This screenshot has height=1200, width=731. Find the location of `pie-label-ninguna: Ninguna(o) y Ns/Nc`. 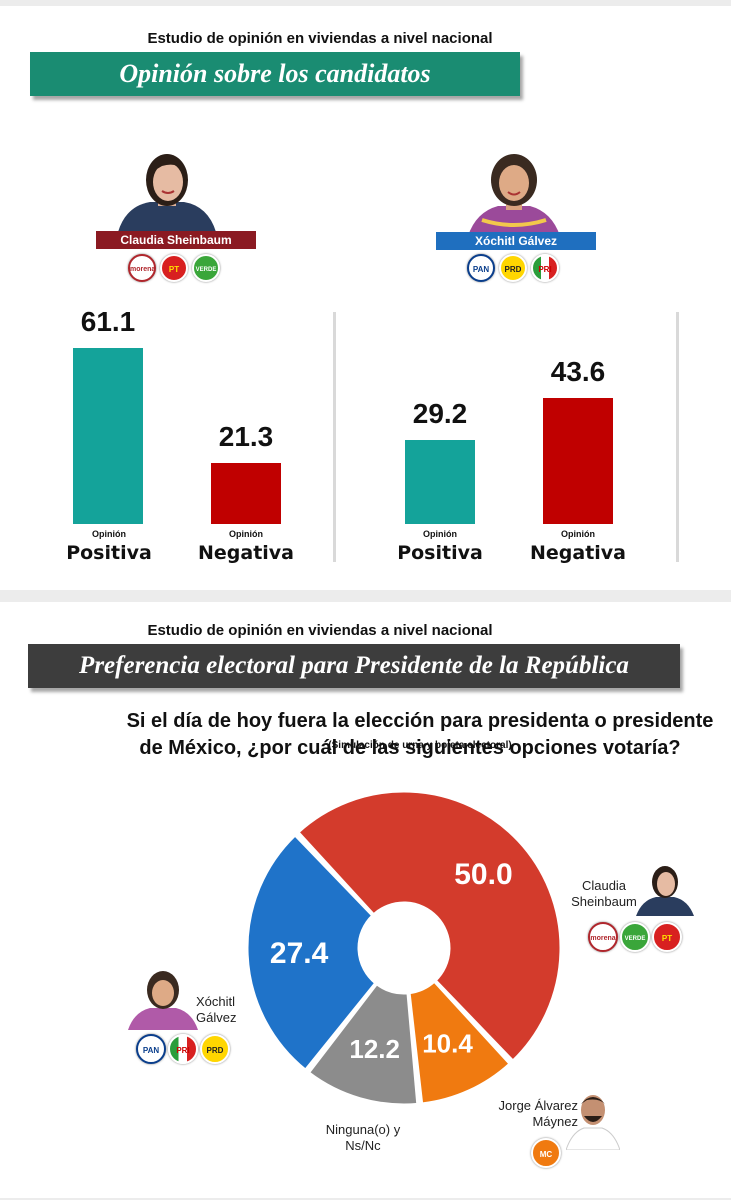

pie-label-ninguna: Ninguna(o) y Ns/Nc is located at coordinates (363, 1138).